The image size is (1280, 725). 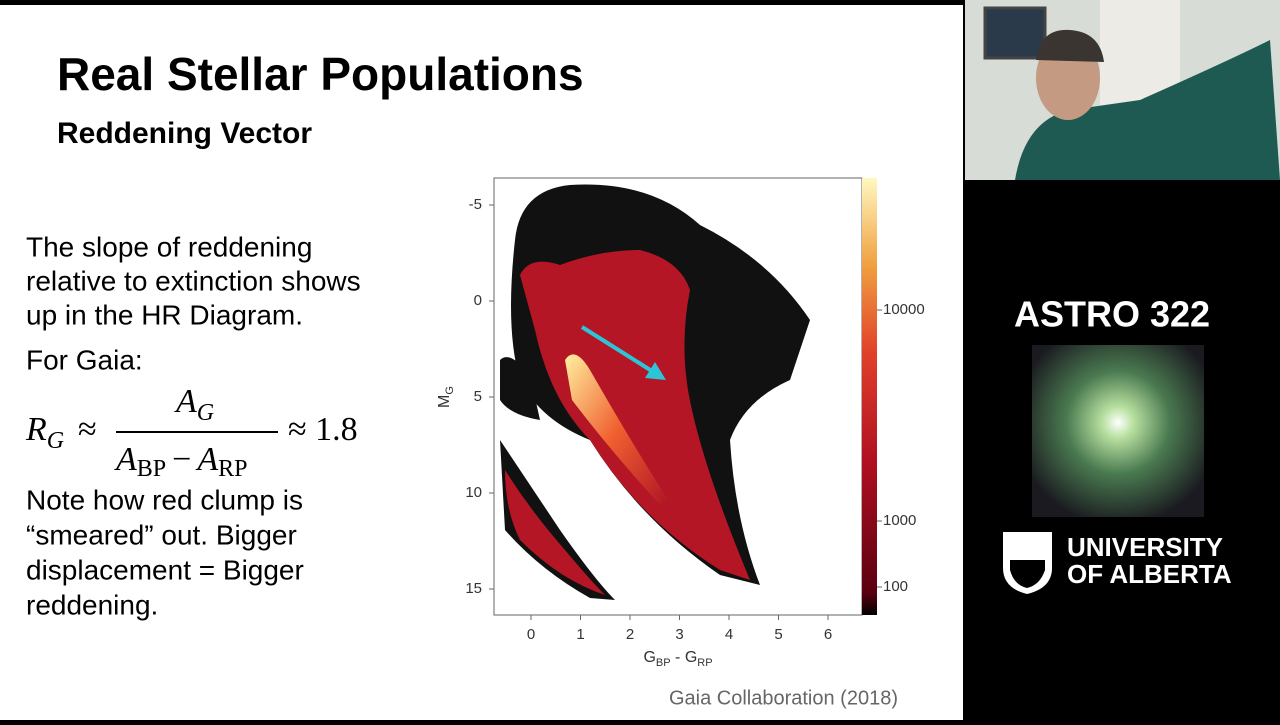 What do you see at coordinates (320, 74) in the screenshot?
I see `slide-title: Real Stellar Populations` at bounding box center [320, 74].